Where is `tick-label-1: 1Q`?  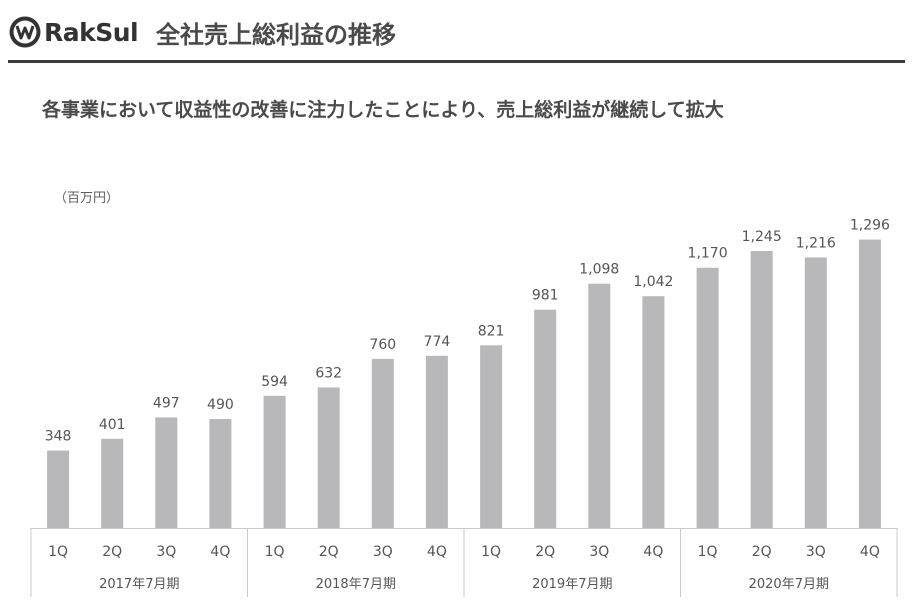
tick-label-1: 1Q is located at coordinates (58, 552).